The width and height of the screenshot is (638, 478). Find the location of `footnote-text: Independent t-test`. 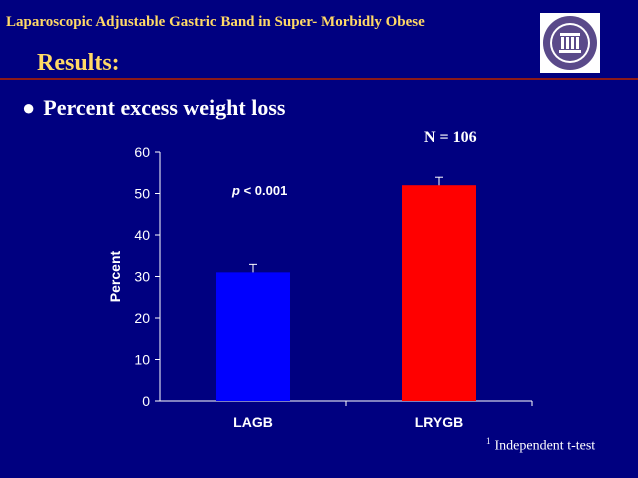

footnote-text: Independent t-test is located at coordinates (545, 446).